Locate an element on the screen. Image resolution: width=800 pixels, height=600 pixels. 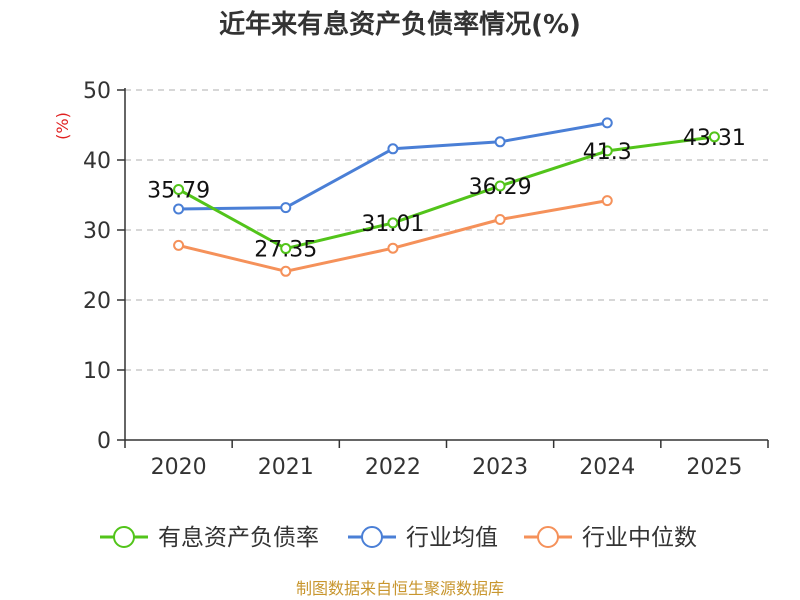
data-label-2022: 31.01 is located at coordinates (392, 224).